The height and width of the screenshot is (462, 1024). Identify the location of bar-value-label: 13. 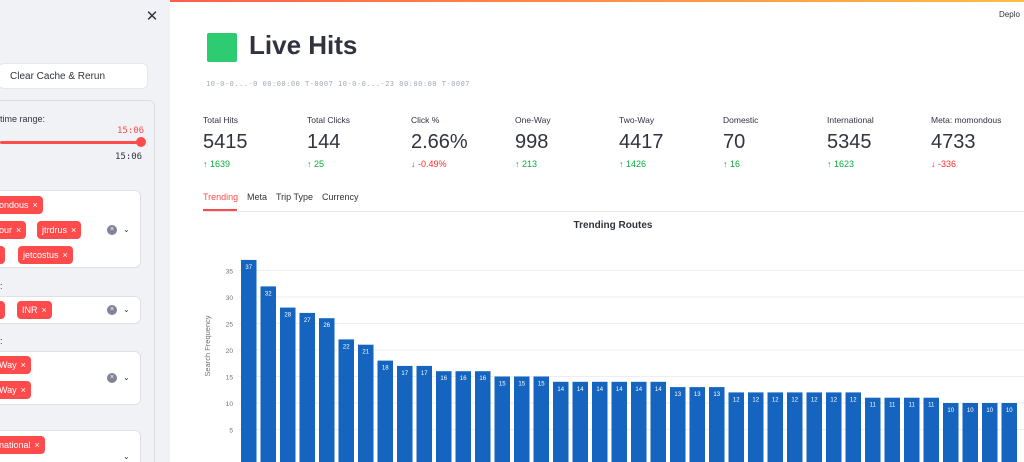
(716, 395).